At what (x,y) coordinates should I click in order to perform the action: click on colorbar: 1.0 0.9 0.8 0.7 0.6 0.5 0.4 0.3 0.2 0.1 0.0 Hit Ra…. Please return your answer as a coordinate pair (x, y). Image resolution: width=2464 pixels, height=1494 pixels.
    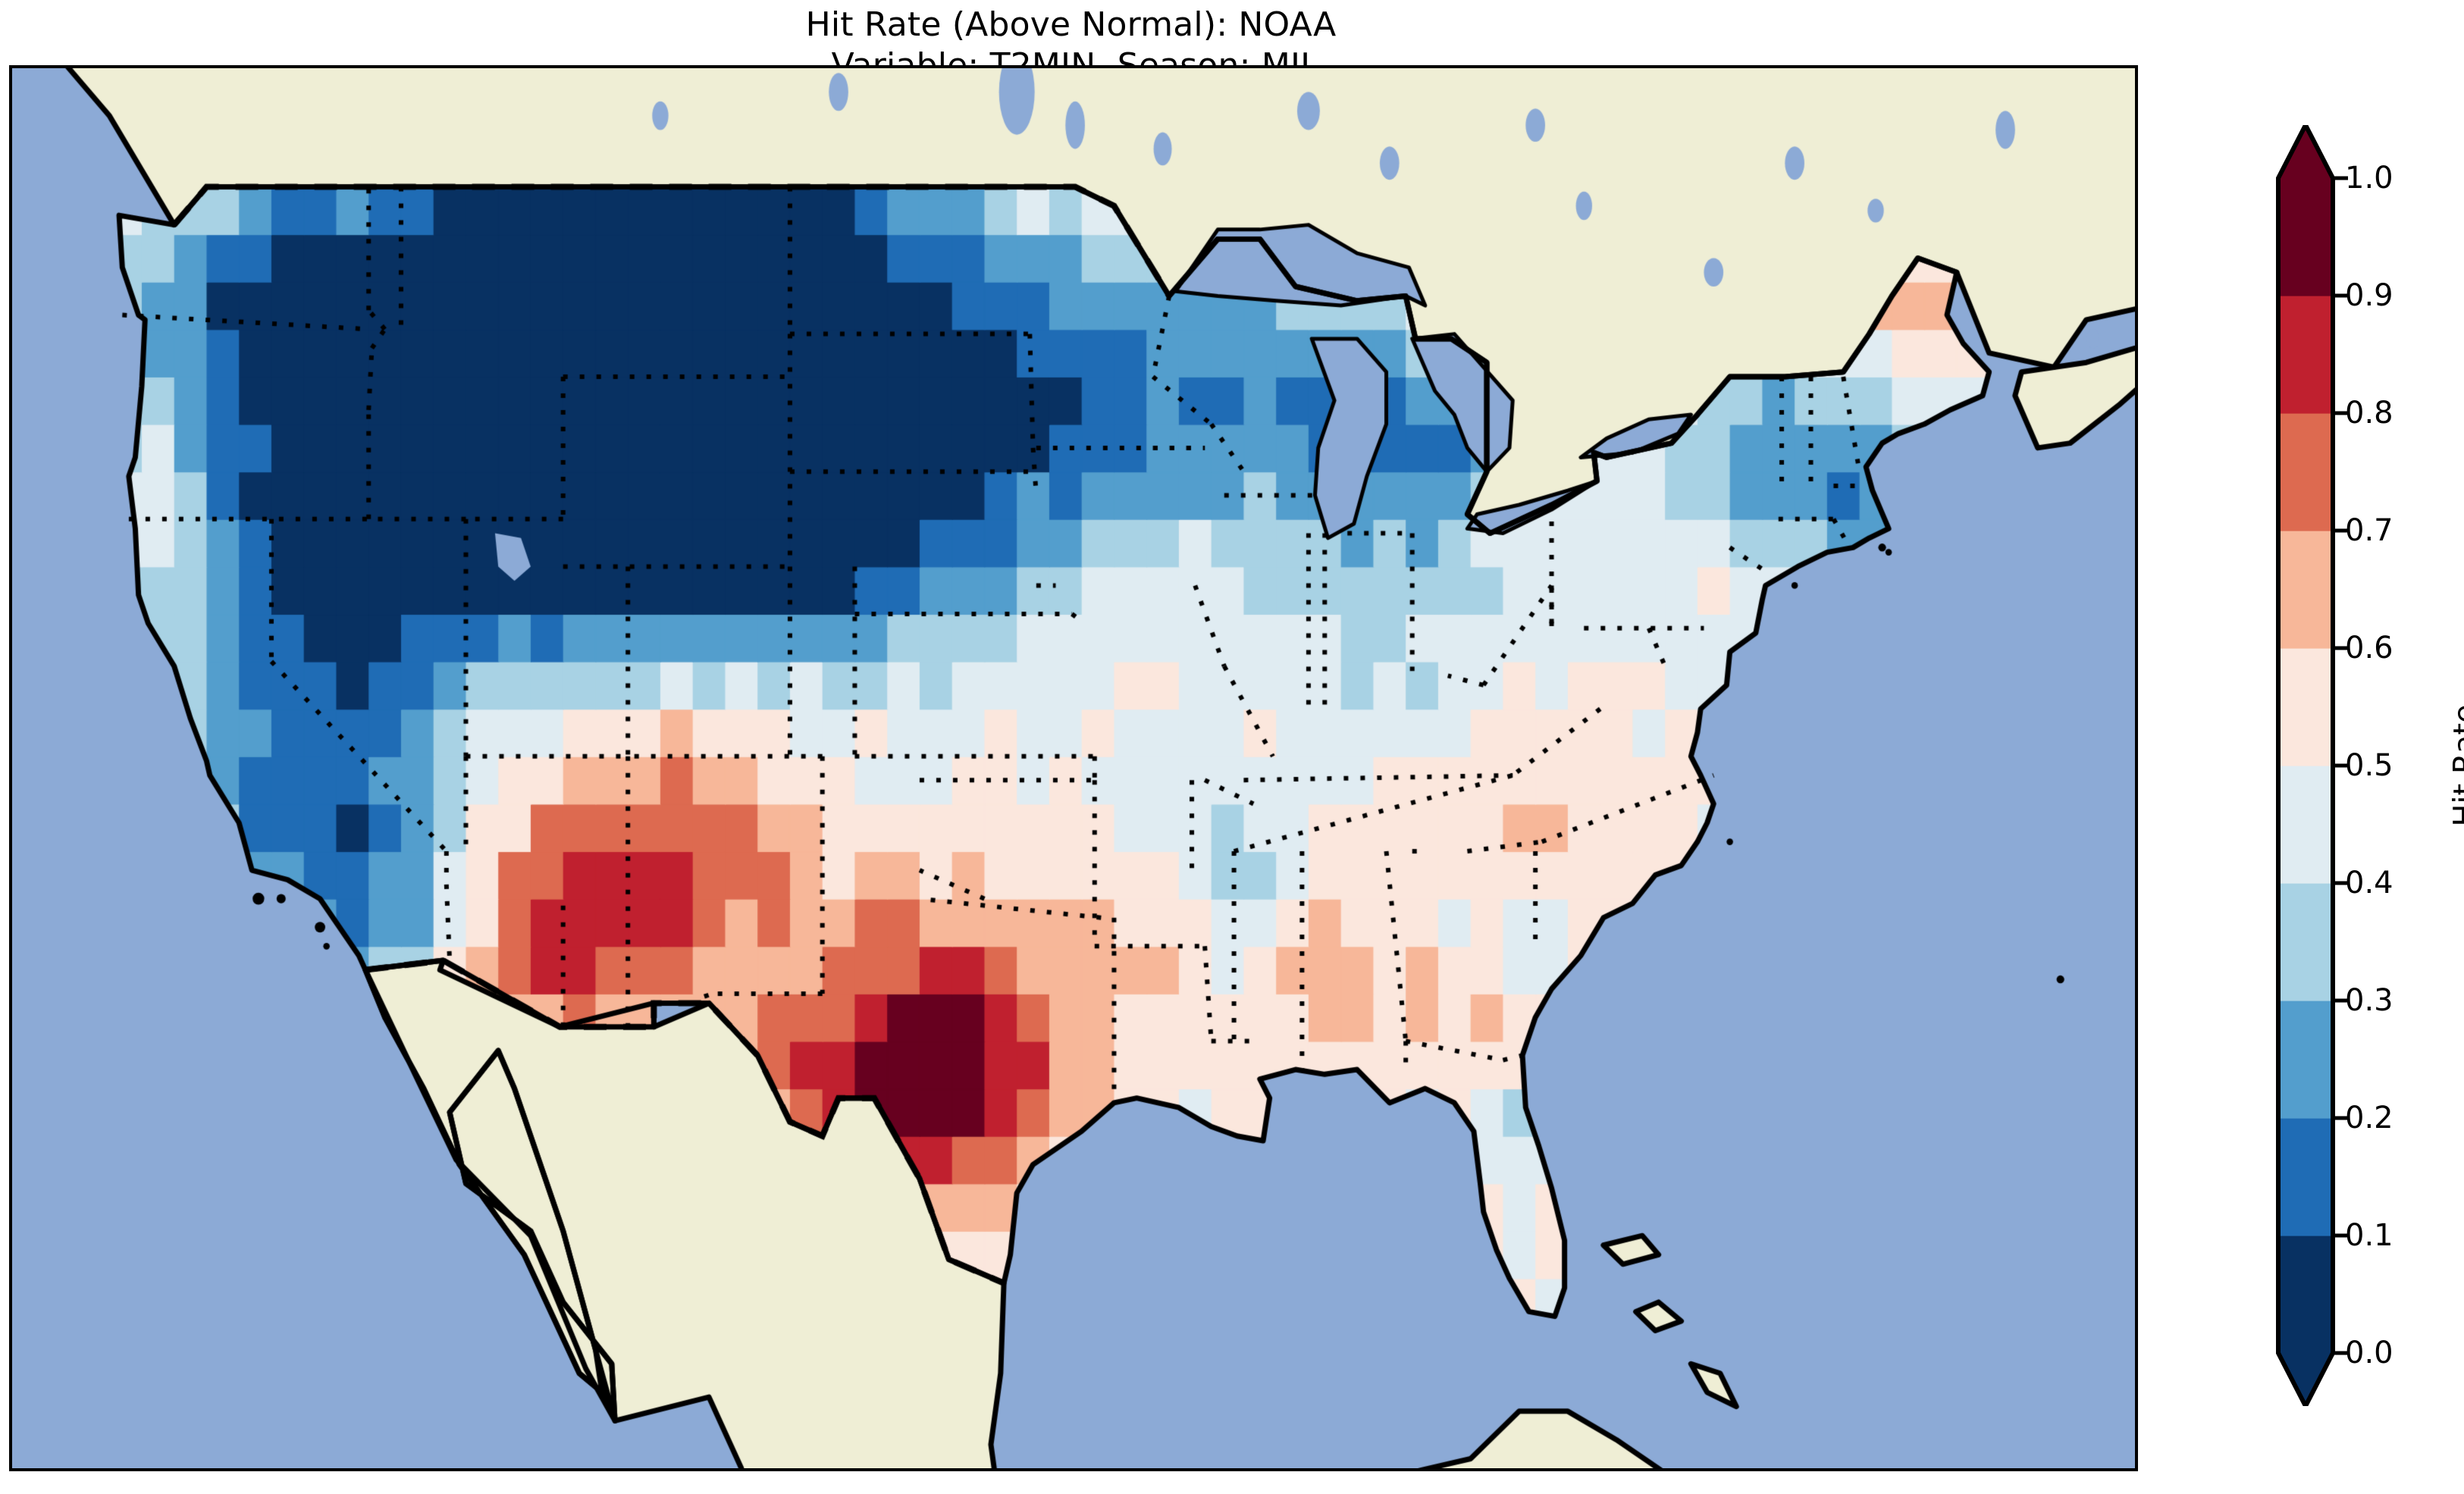
    Looking at the image, I should click on (2360, 765).